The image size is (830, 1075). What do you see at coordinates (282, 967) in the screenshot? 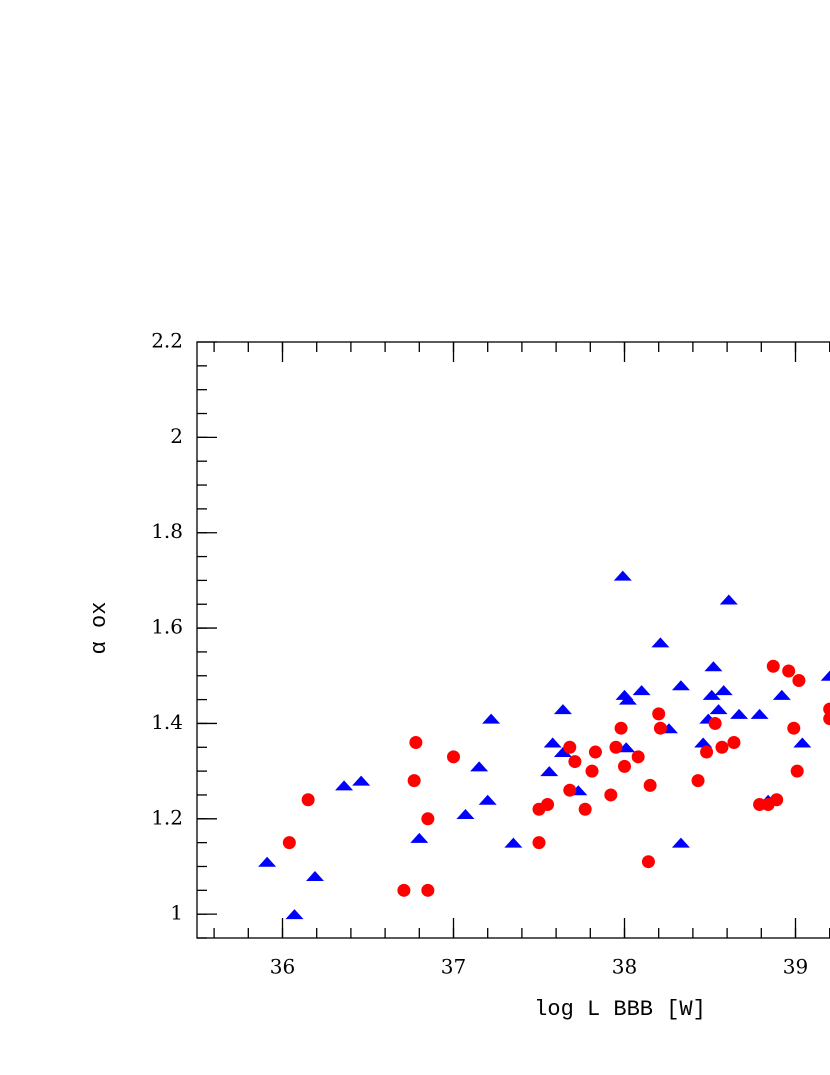
I see `x-tick-label: 36` at bounding box center [282, 967].